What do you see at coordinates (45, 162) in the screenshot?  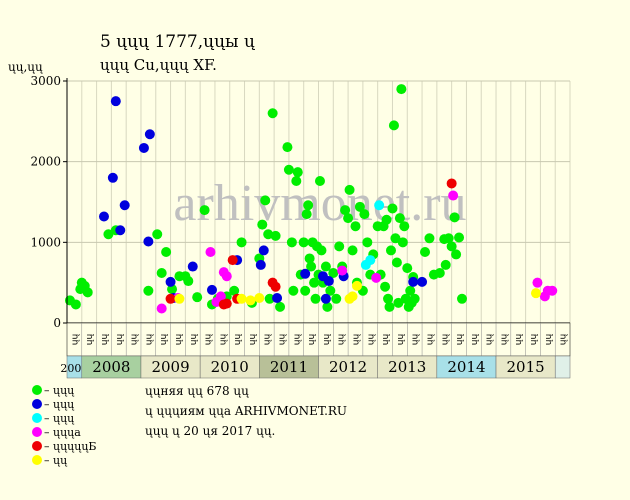 I see `y-tick-label: 2000` at bounding box center [45, 162].